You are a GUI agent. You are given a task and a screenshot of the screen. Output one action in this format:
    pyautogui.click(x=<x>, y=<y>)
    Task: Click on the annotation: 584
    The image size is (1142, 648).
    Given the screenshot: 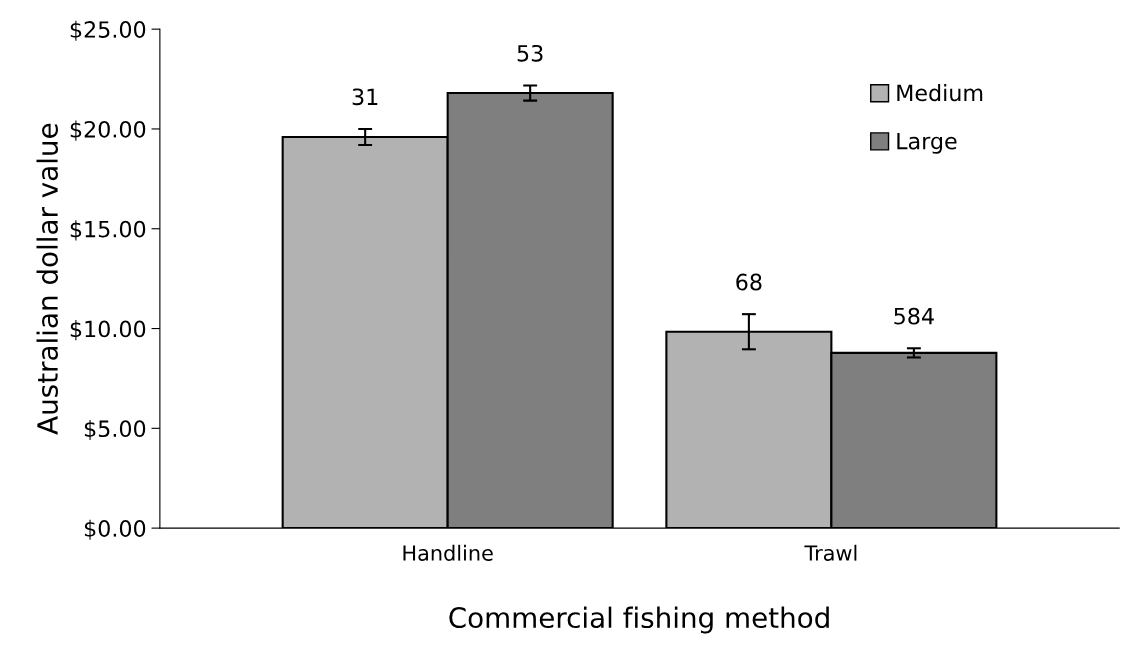 What is the action you would take?
    pyautogui.click(x=914, y=316)
    